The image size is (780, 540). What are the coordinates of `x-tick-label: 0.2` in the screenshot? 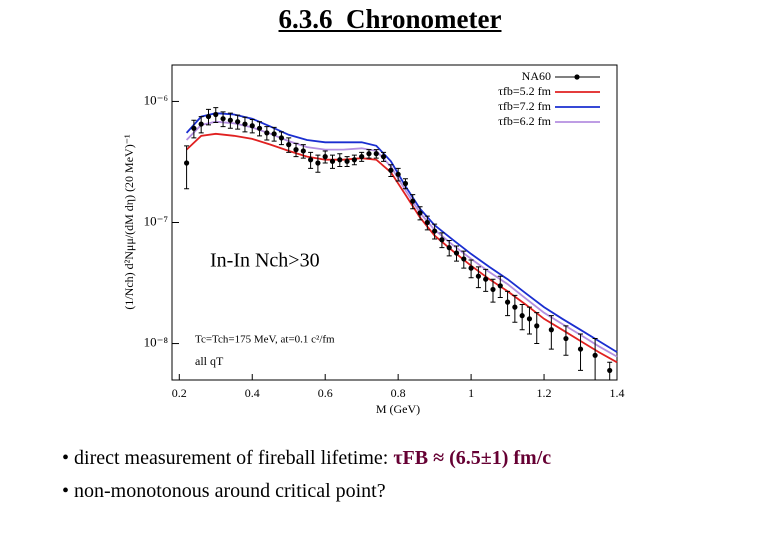 It's located at (179, 393).